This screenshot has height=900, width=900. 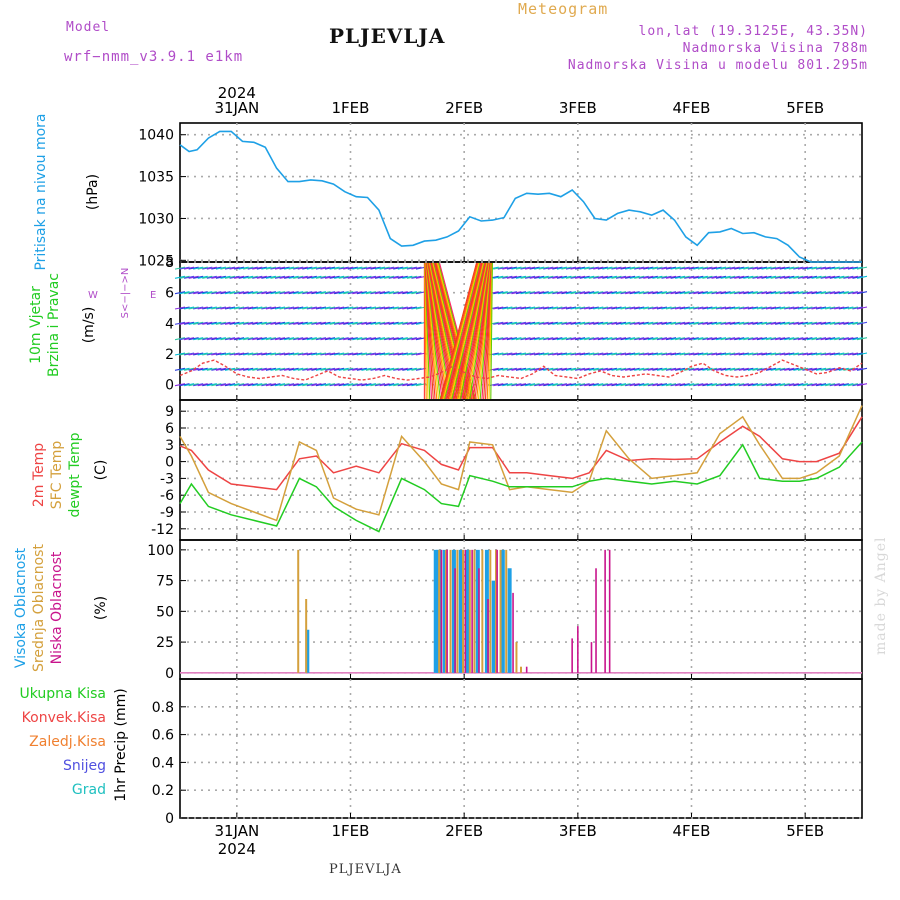 What do you see at coordinates (464, 831) in the screenshot?
I see `date-label-bottom: 2FEB` at bounding box center [464, 831].